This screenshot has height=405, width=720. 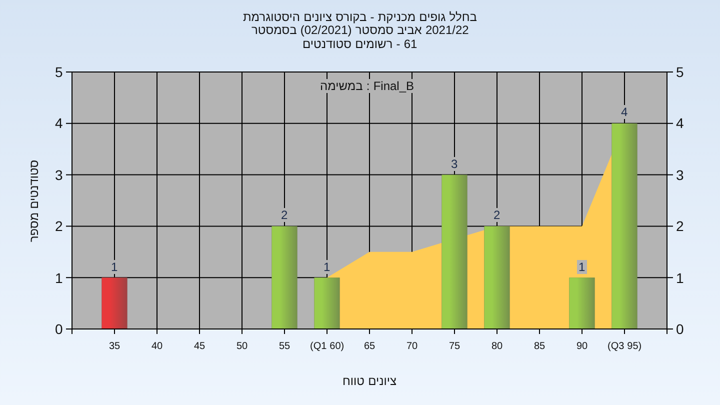 I want to click on y-tick-label: 5, so click(x=59, y=72).